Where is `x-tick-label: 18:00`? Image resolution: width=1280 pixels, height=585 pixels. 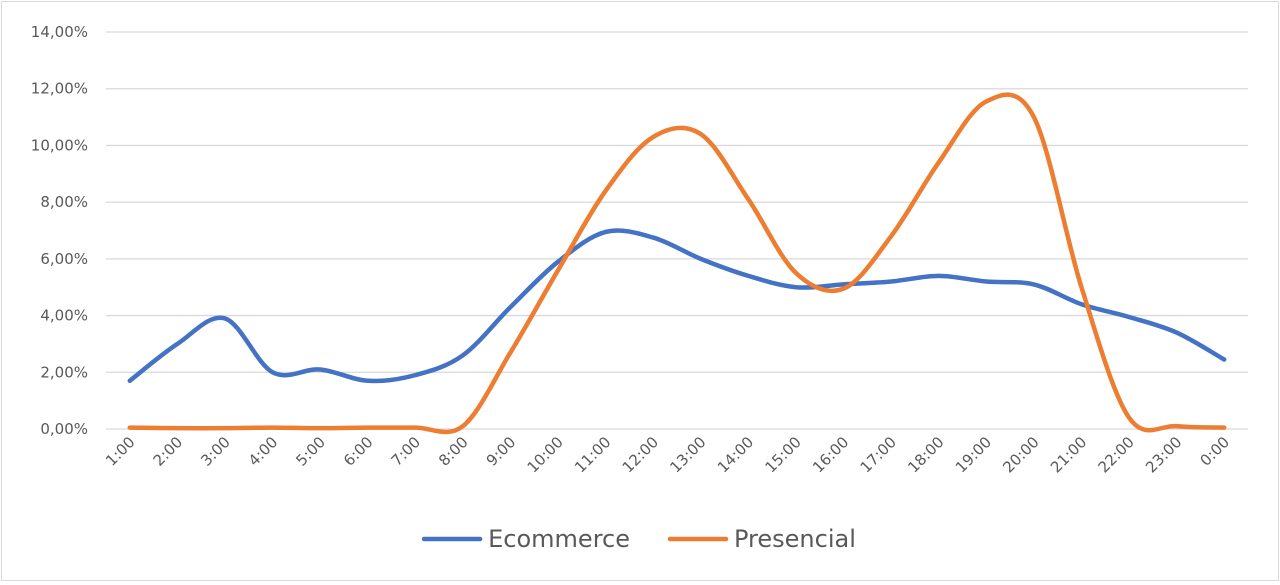 x-tick-label: 18:00 is located at coordinates (925, 454).